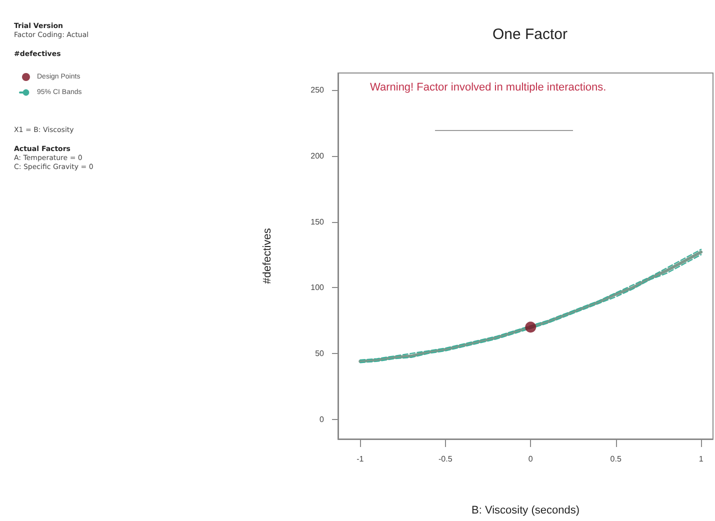  I want to click on x-tick-label: -0.5, so click(445, 459).